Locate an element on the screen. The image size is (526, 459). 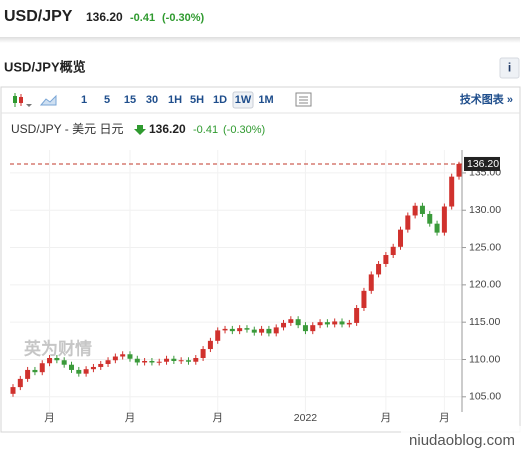
info-button is located at coordinates (509, 68).